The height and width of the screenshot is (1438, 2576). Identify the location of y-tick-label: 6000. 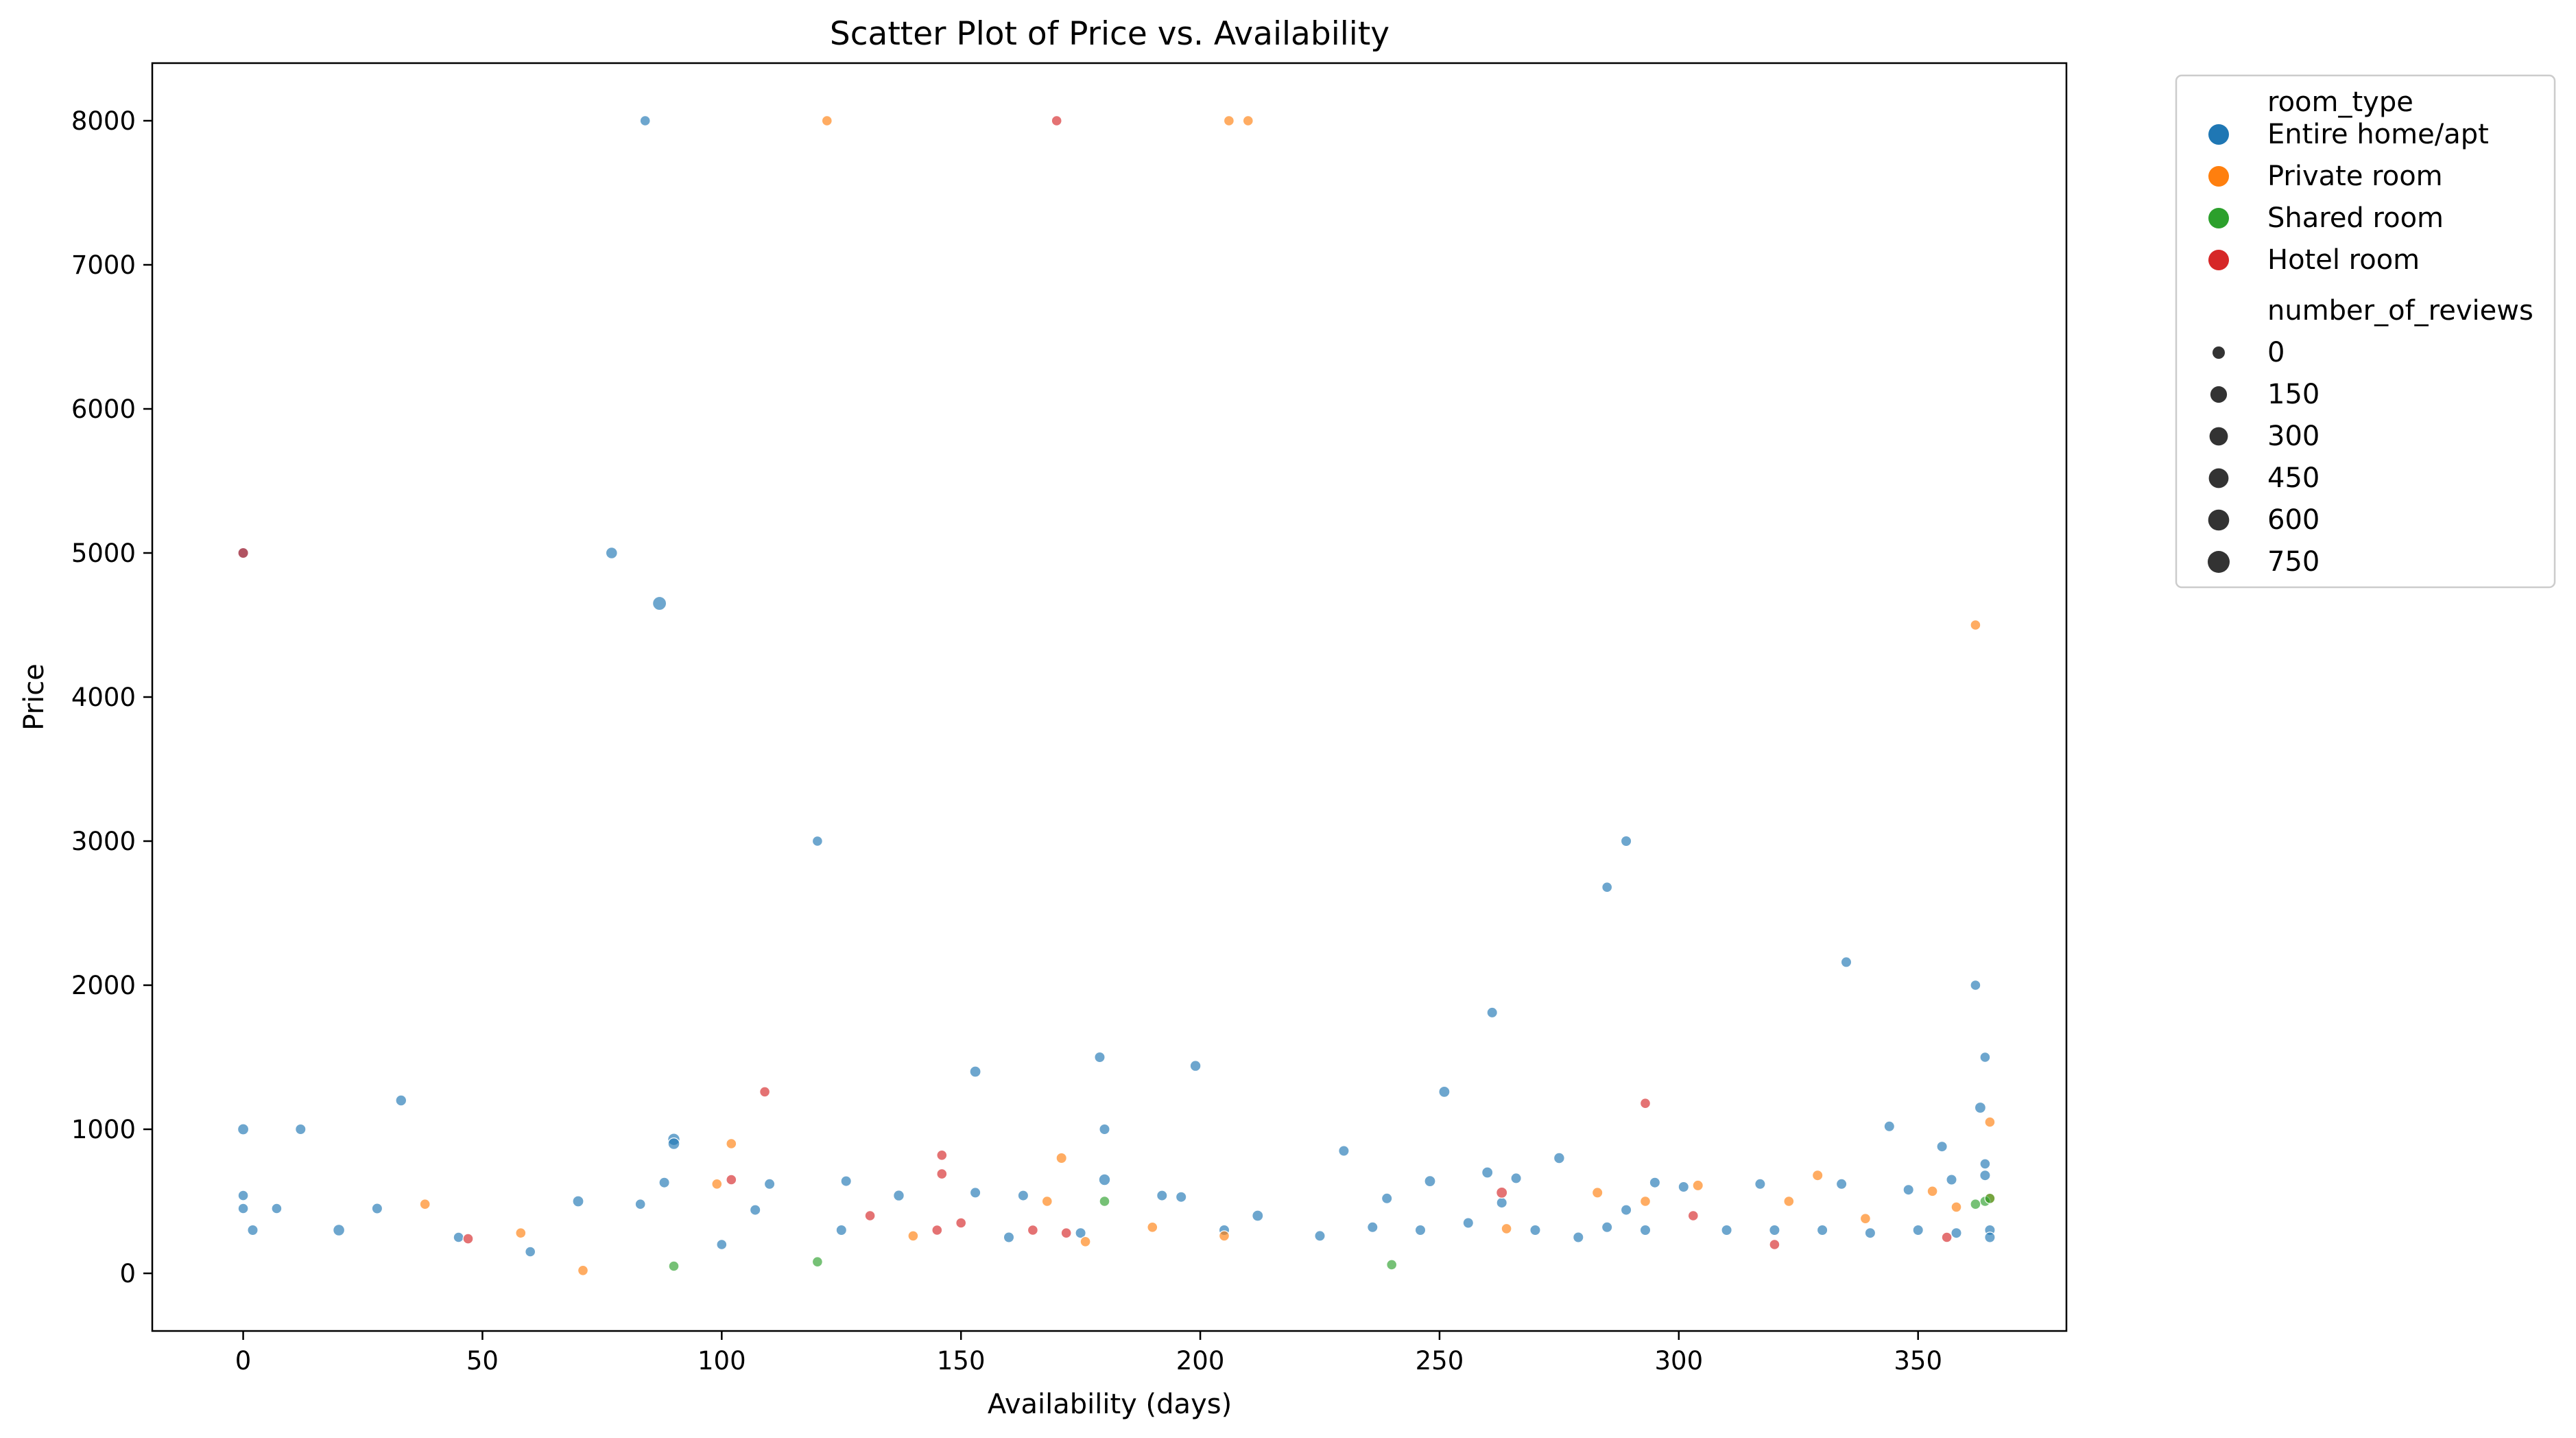
(103, 409).